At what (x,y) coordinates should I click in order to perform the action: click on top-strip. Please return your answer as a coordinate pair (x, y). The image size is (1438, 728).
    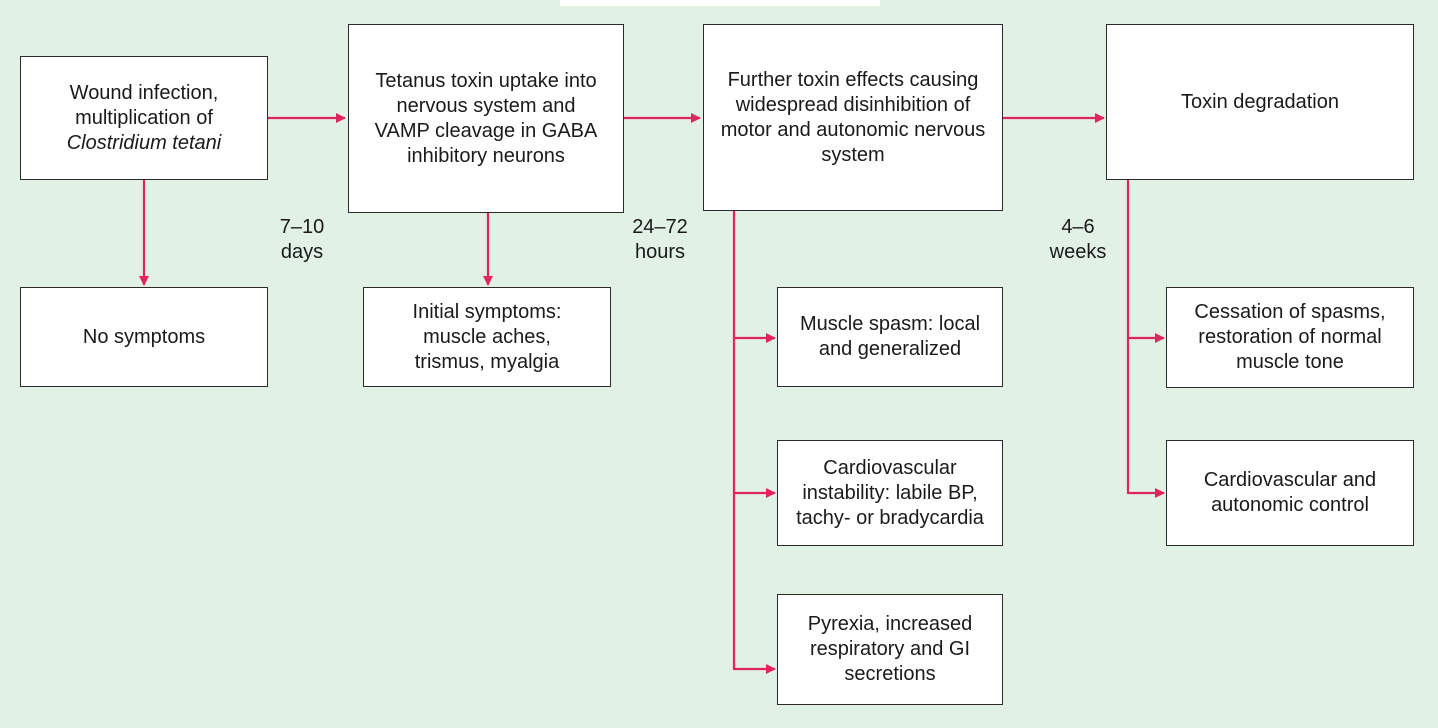
    Looking at the image, I should click on (720, 3).